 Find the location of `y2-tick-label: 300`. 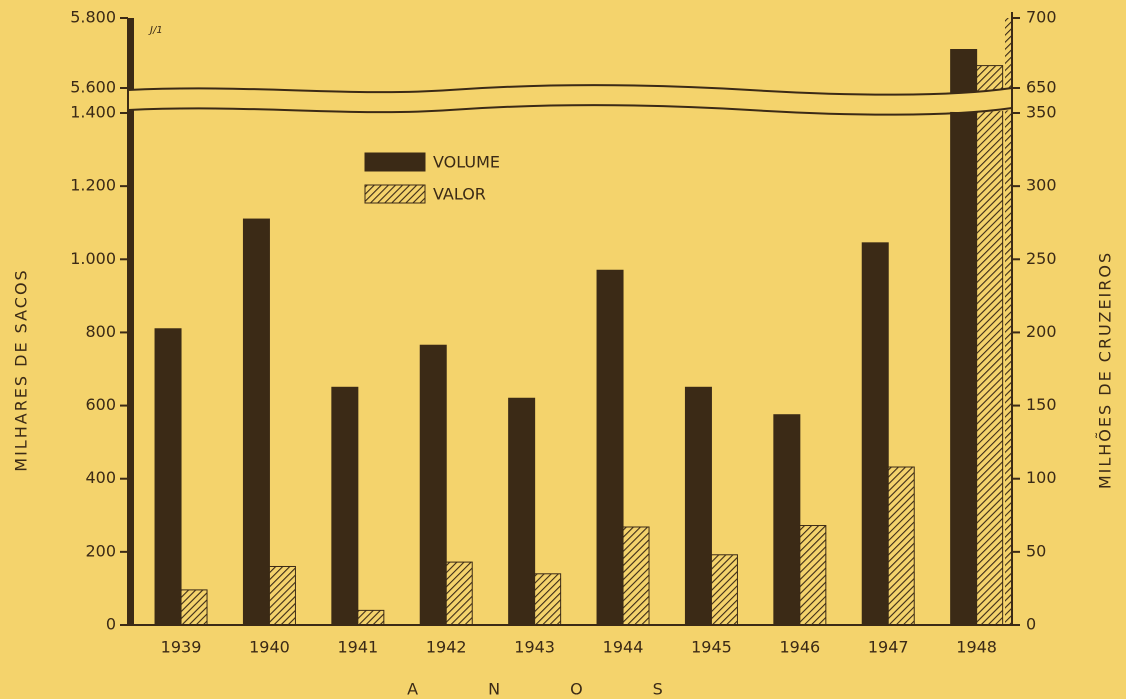

y2-tick-label: 300 is located at coordinates (1041, 185).